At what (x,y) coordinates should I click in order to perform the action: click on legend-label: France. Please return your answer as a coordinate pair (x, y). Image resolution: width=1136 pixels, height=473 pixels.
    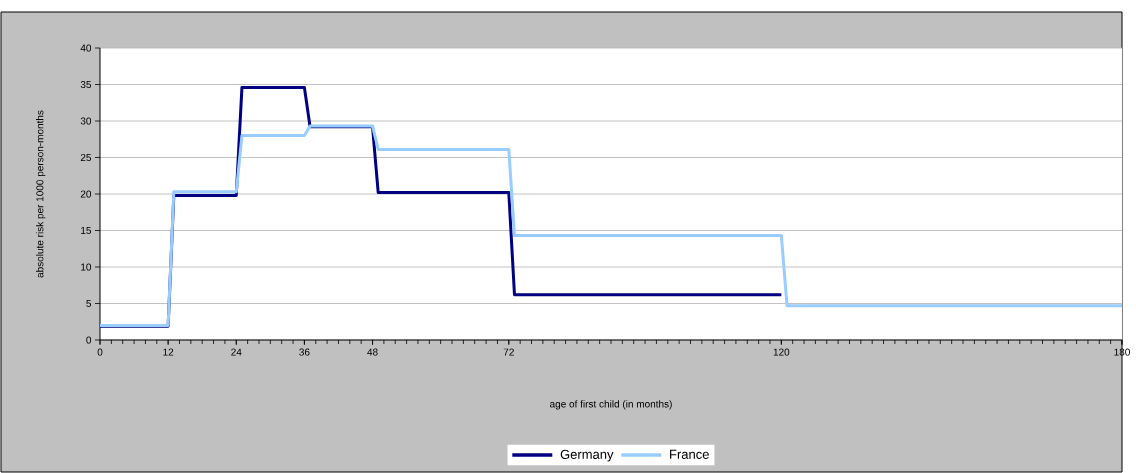
    Looking at the image, I should click on (689, 454).